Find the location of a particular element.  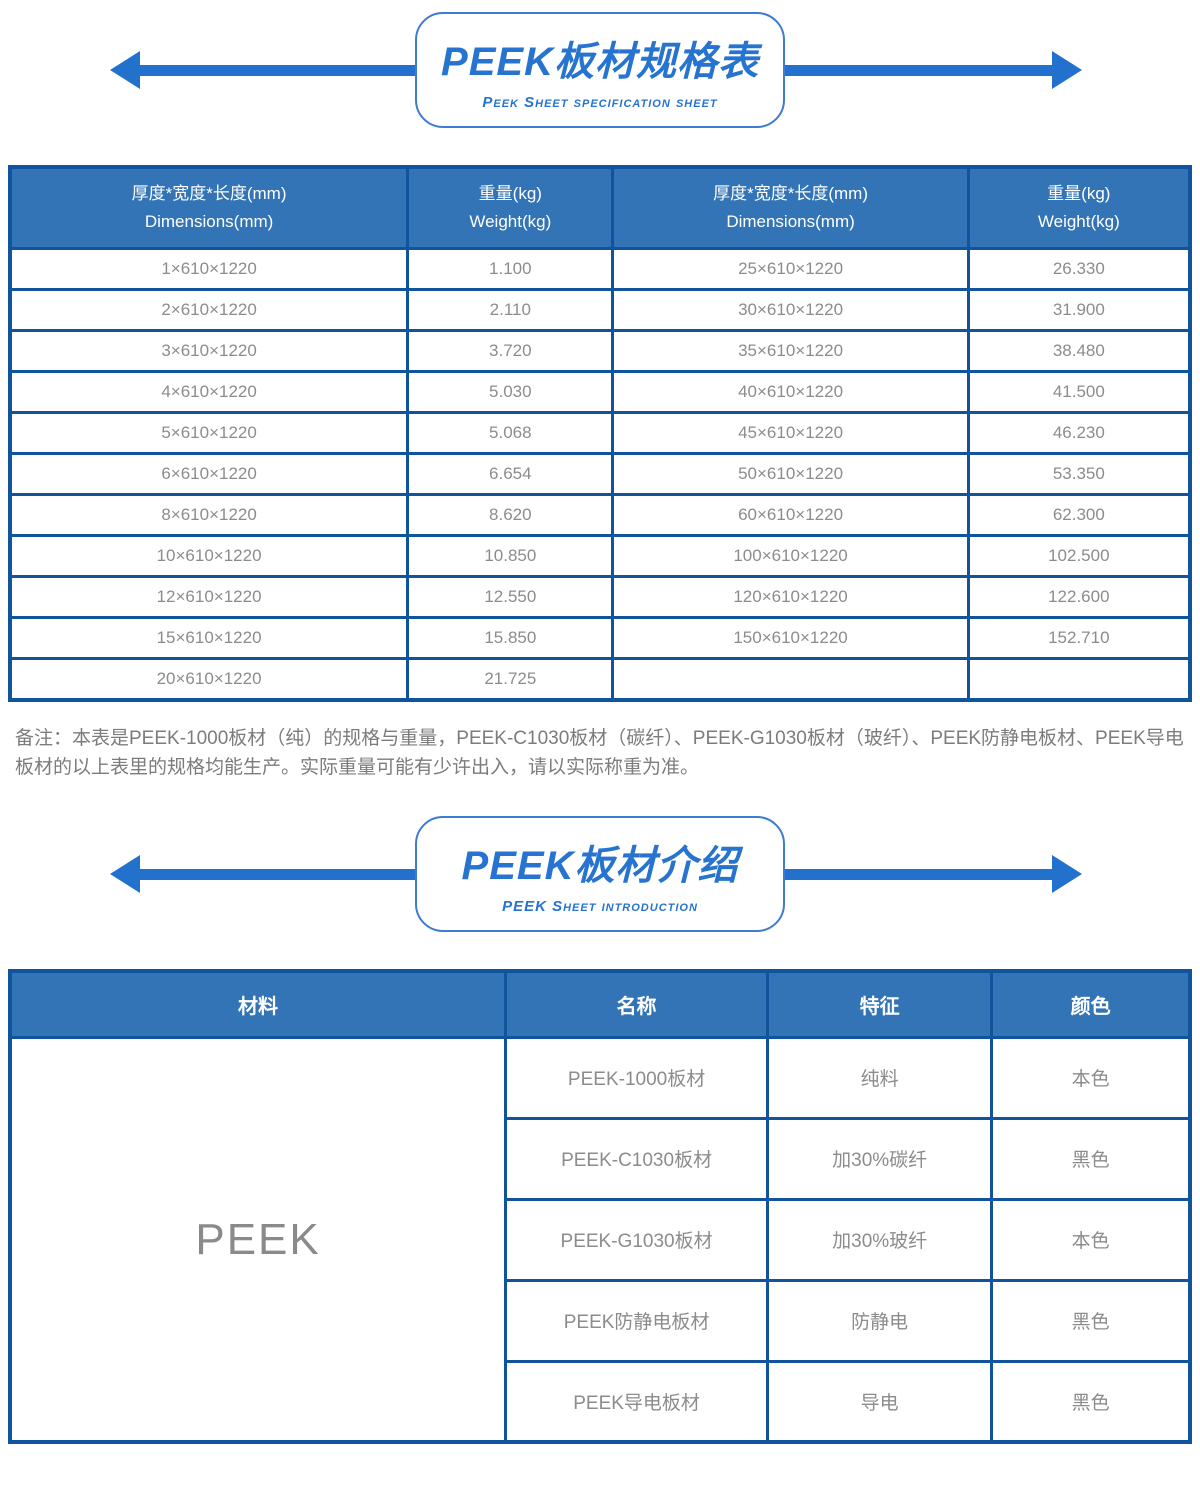

dimension-cell: 50×610×1220 is located at coordinates (790, 474).